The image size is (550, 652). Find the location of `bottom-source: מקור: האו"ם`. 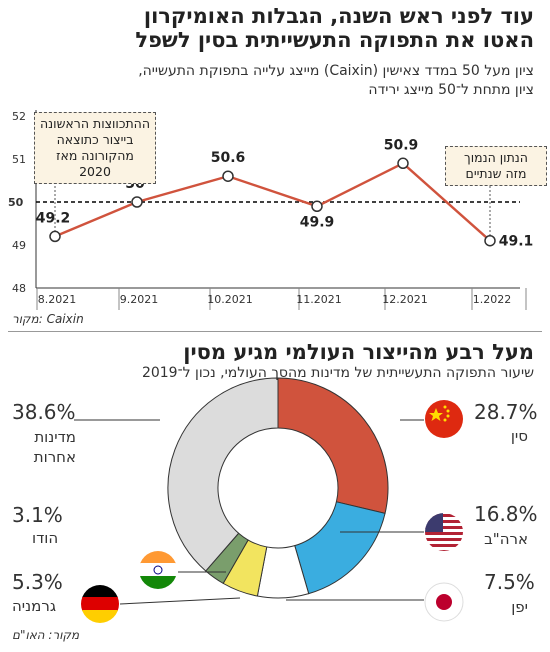

bottom-source: מקור: האו"ם is located at coordinates (46, 635).